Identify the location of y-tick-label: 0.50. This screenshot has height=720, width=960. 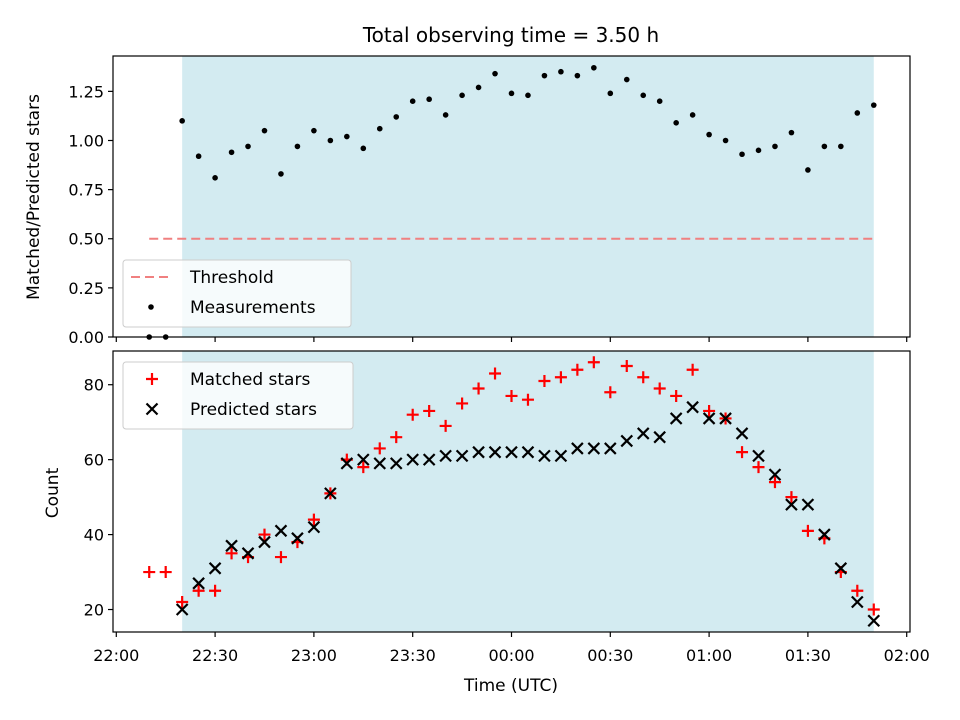
(86, 239).